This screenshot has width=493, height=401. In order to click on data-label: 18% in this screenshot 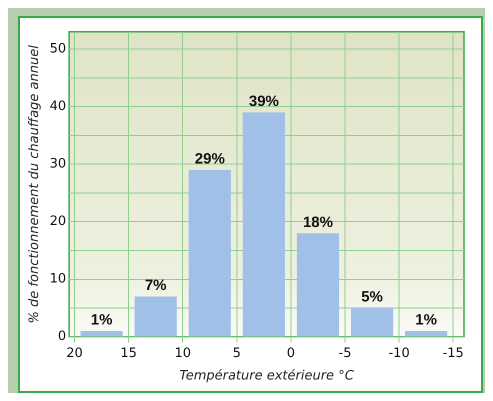, I will do `click(317, 222)`.